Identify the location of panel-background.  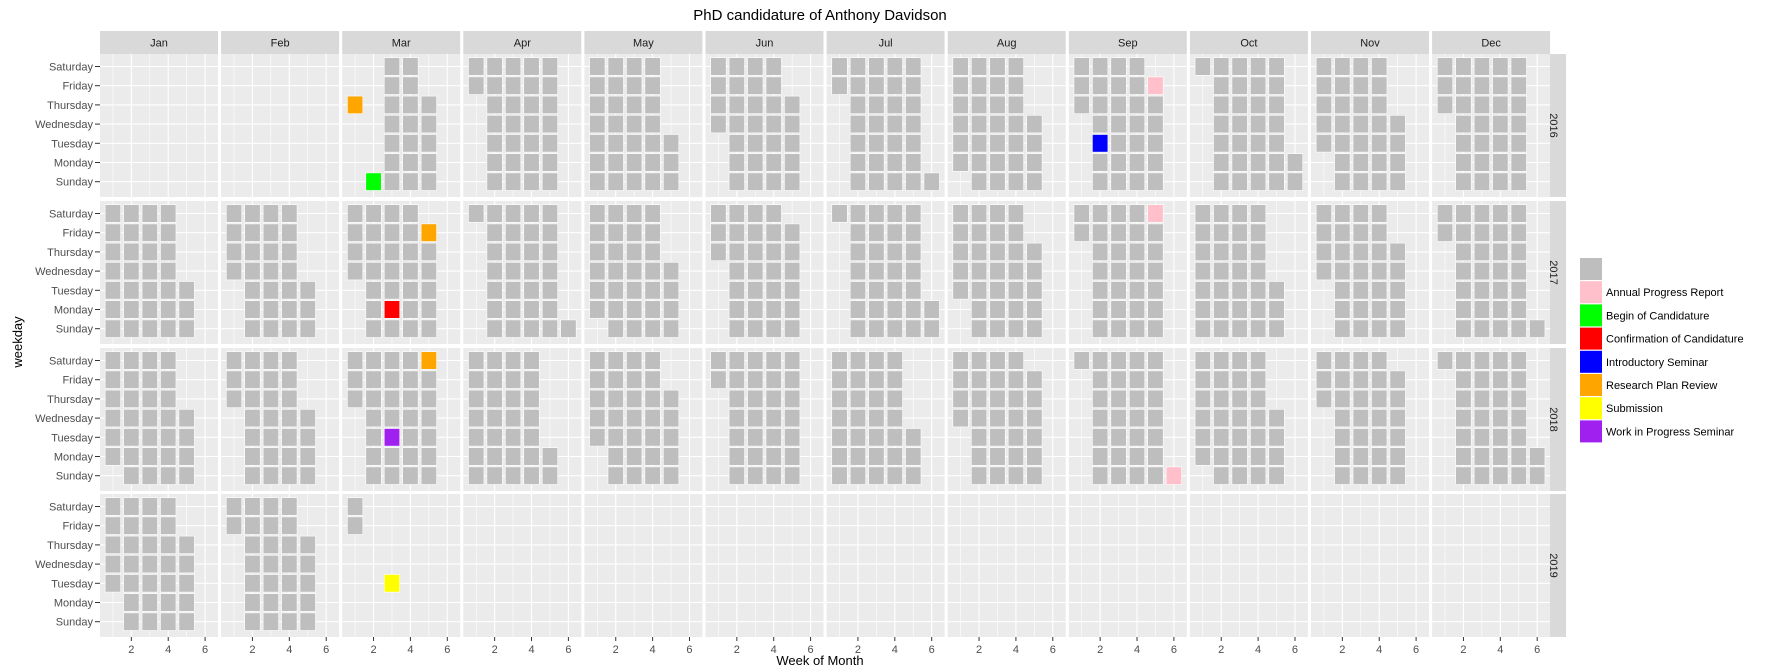
(1491, 565).